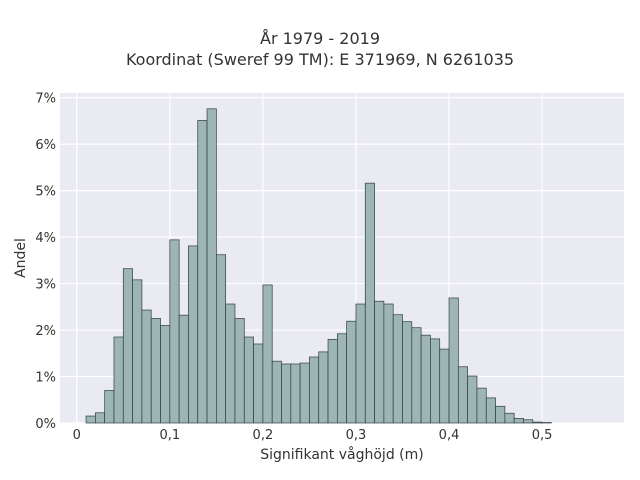 The width and height of the screenshot is (640, 480). I want to click on x-tick-label: 0, so click(77, 435).